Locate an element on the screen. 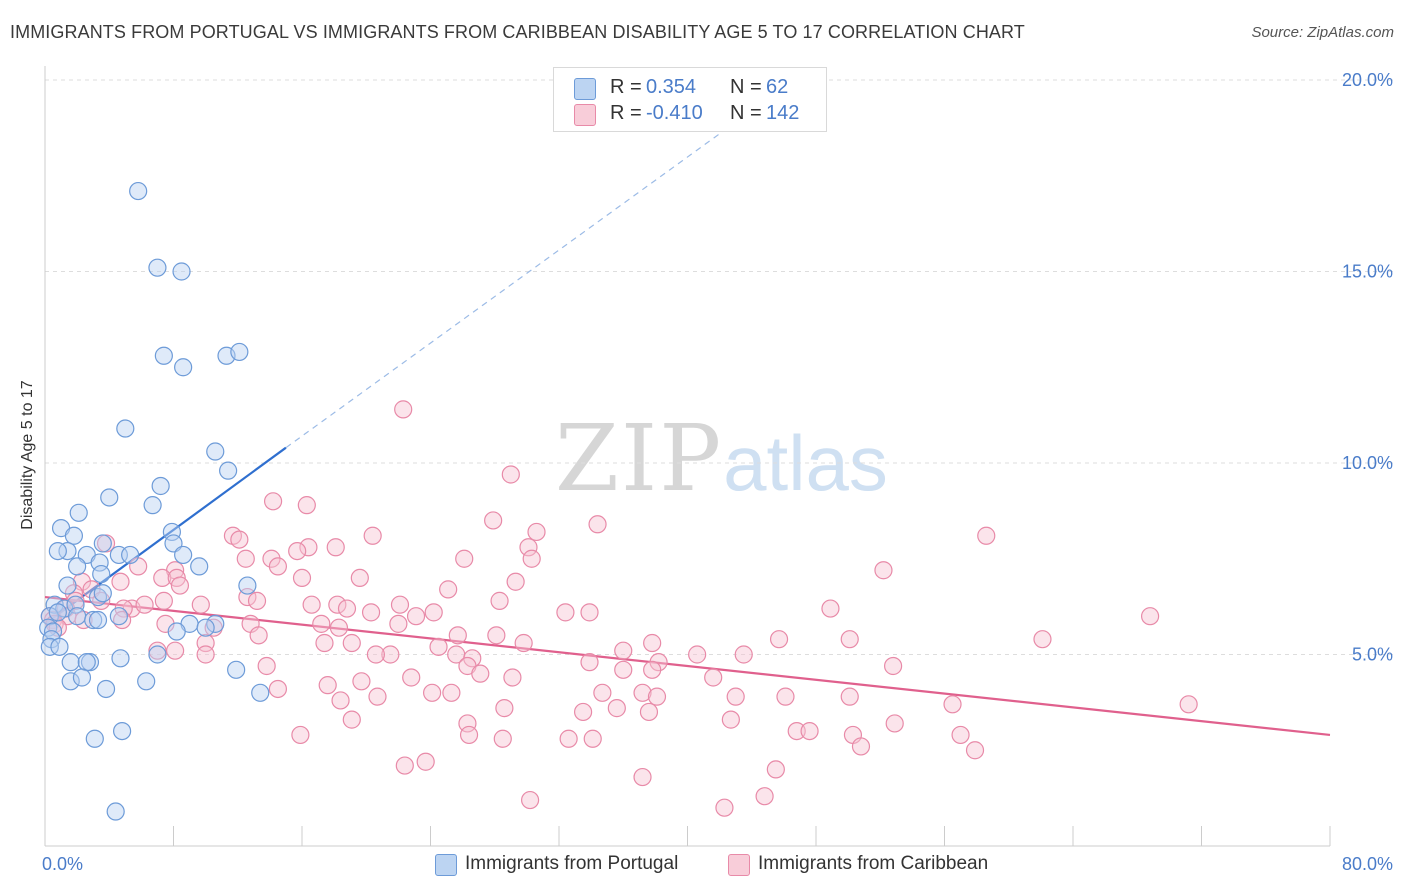 Image resolution: width=1406 pixels, height=892 pixels. source-label: Source: ZipAtlas.com is located at coordinates (1322, 32).